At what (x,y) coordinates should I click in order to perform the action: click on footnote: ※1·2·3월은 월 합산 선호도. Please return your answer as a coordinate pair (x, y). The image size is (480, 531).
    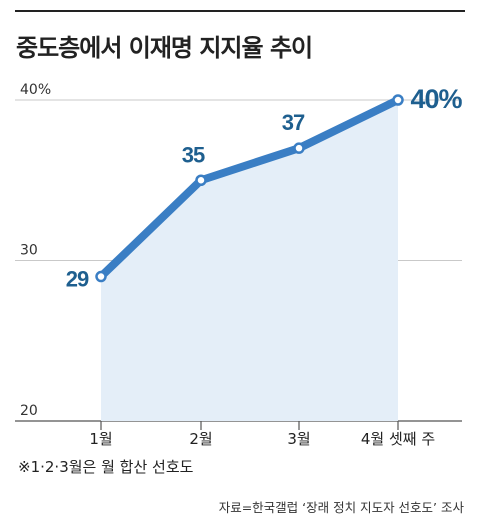
    Looking at the image, I should click on (106, 467).